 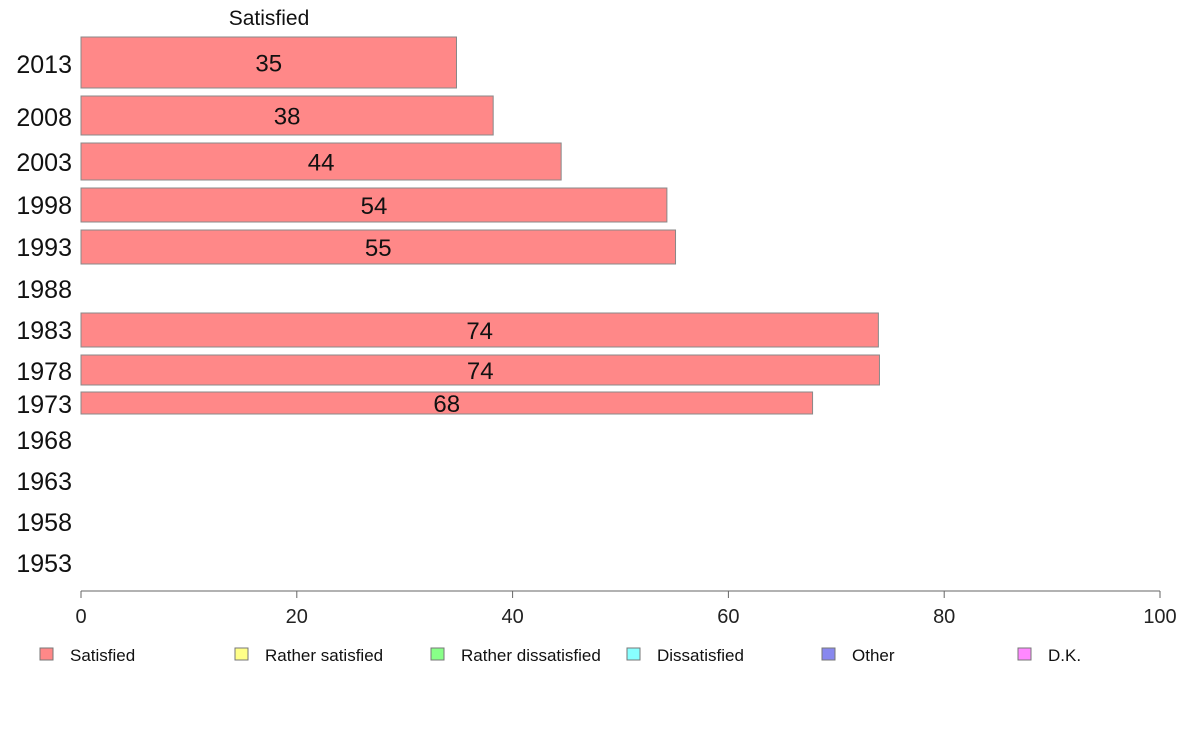 I want to click on legend-item: Satisfied, so click(x=87, y=655).